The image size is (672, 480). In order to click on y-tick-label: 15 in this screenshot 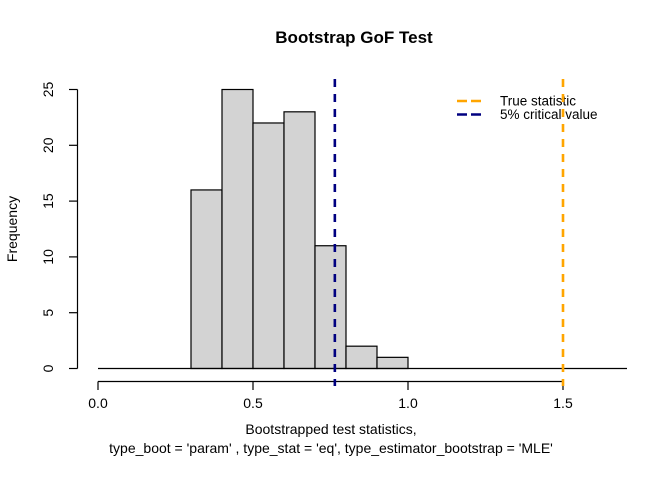, I will do `click(48, 201)`.